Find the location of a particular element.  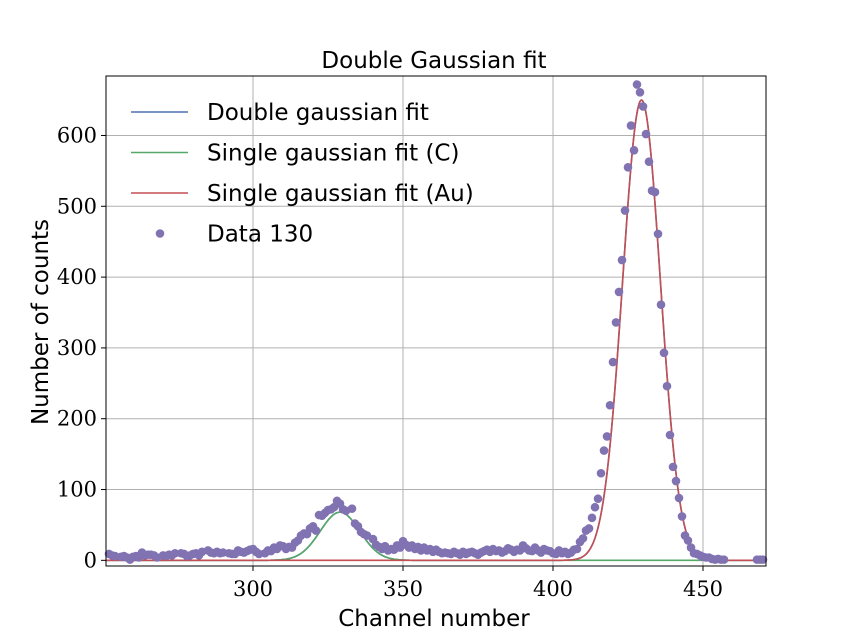

x-tick-label: 450 is located at coordinates (703, 589).